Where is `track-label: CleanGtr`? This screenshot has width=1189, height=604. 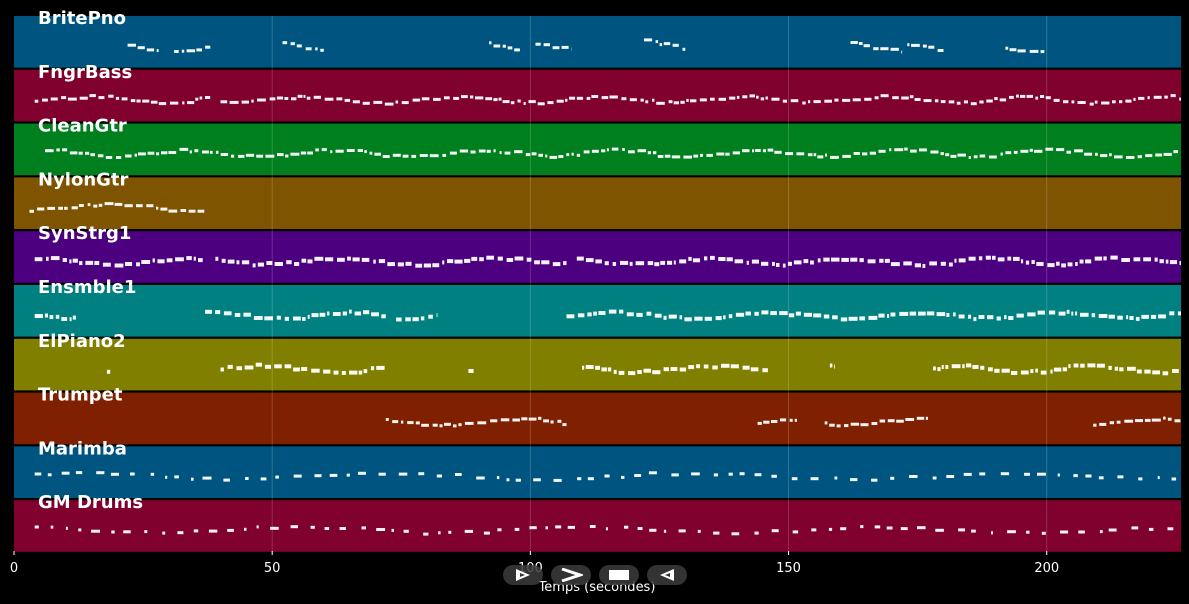
track-label: CleanGtr is located at coordinates (82, 126).